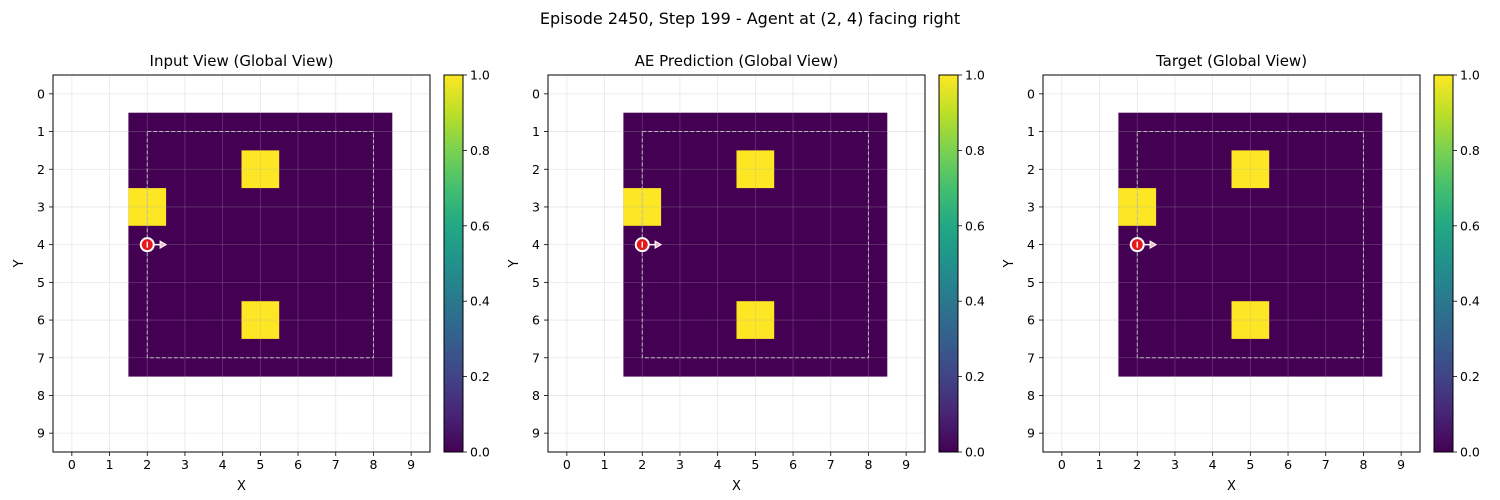 The height and width of the screenshot is (500, 1500). Describe the element at coordinates (737, 61) in the screenshot. I see `panel-title: AE Prediction (Global View)` at that location.